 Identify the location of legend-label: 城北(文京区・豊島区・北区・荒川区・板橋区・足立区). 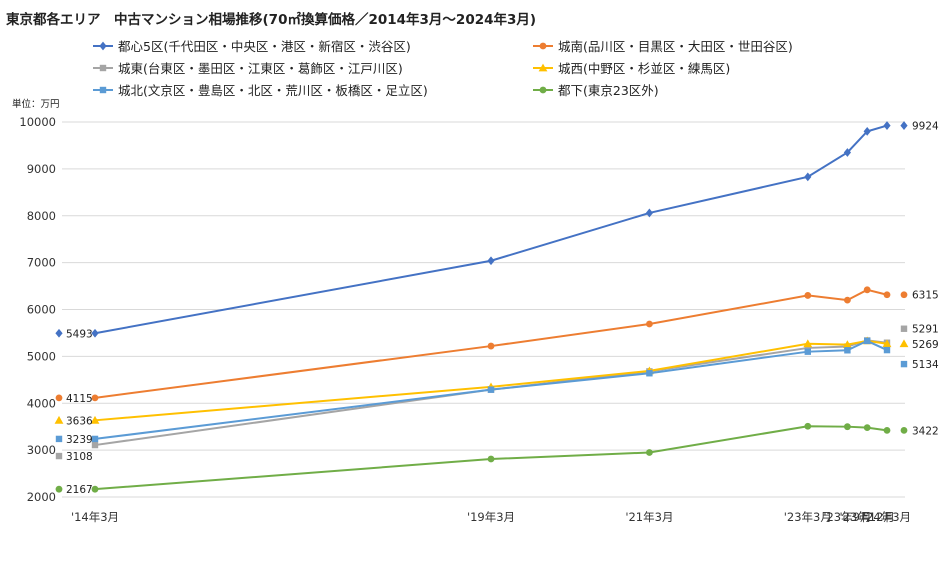
(273, 90).